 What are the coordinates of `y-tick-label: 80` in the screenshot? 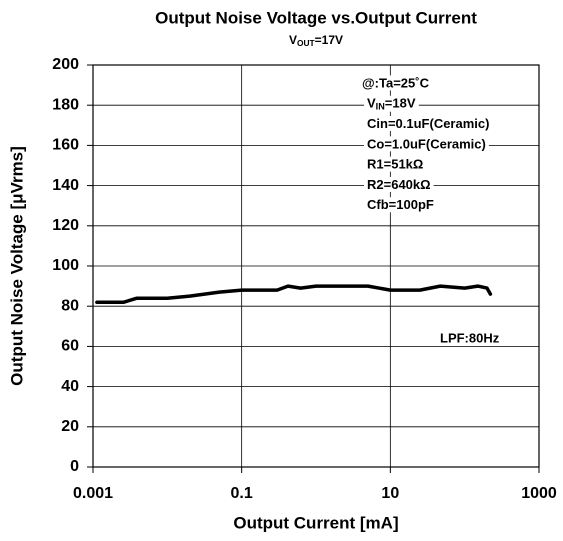 It's located at (70, 305).